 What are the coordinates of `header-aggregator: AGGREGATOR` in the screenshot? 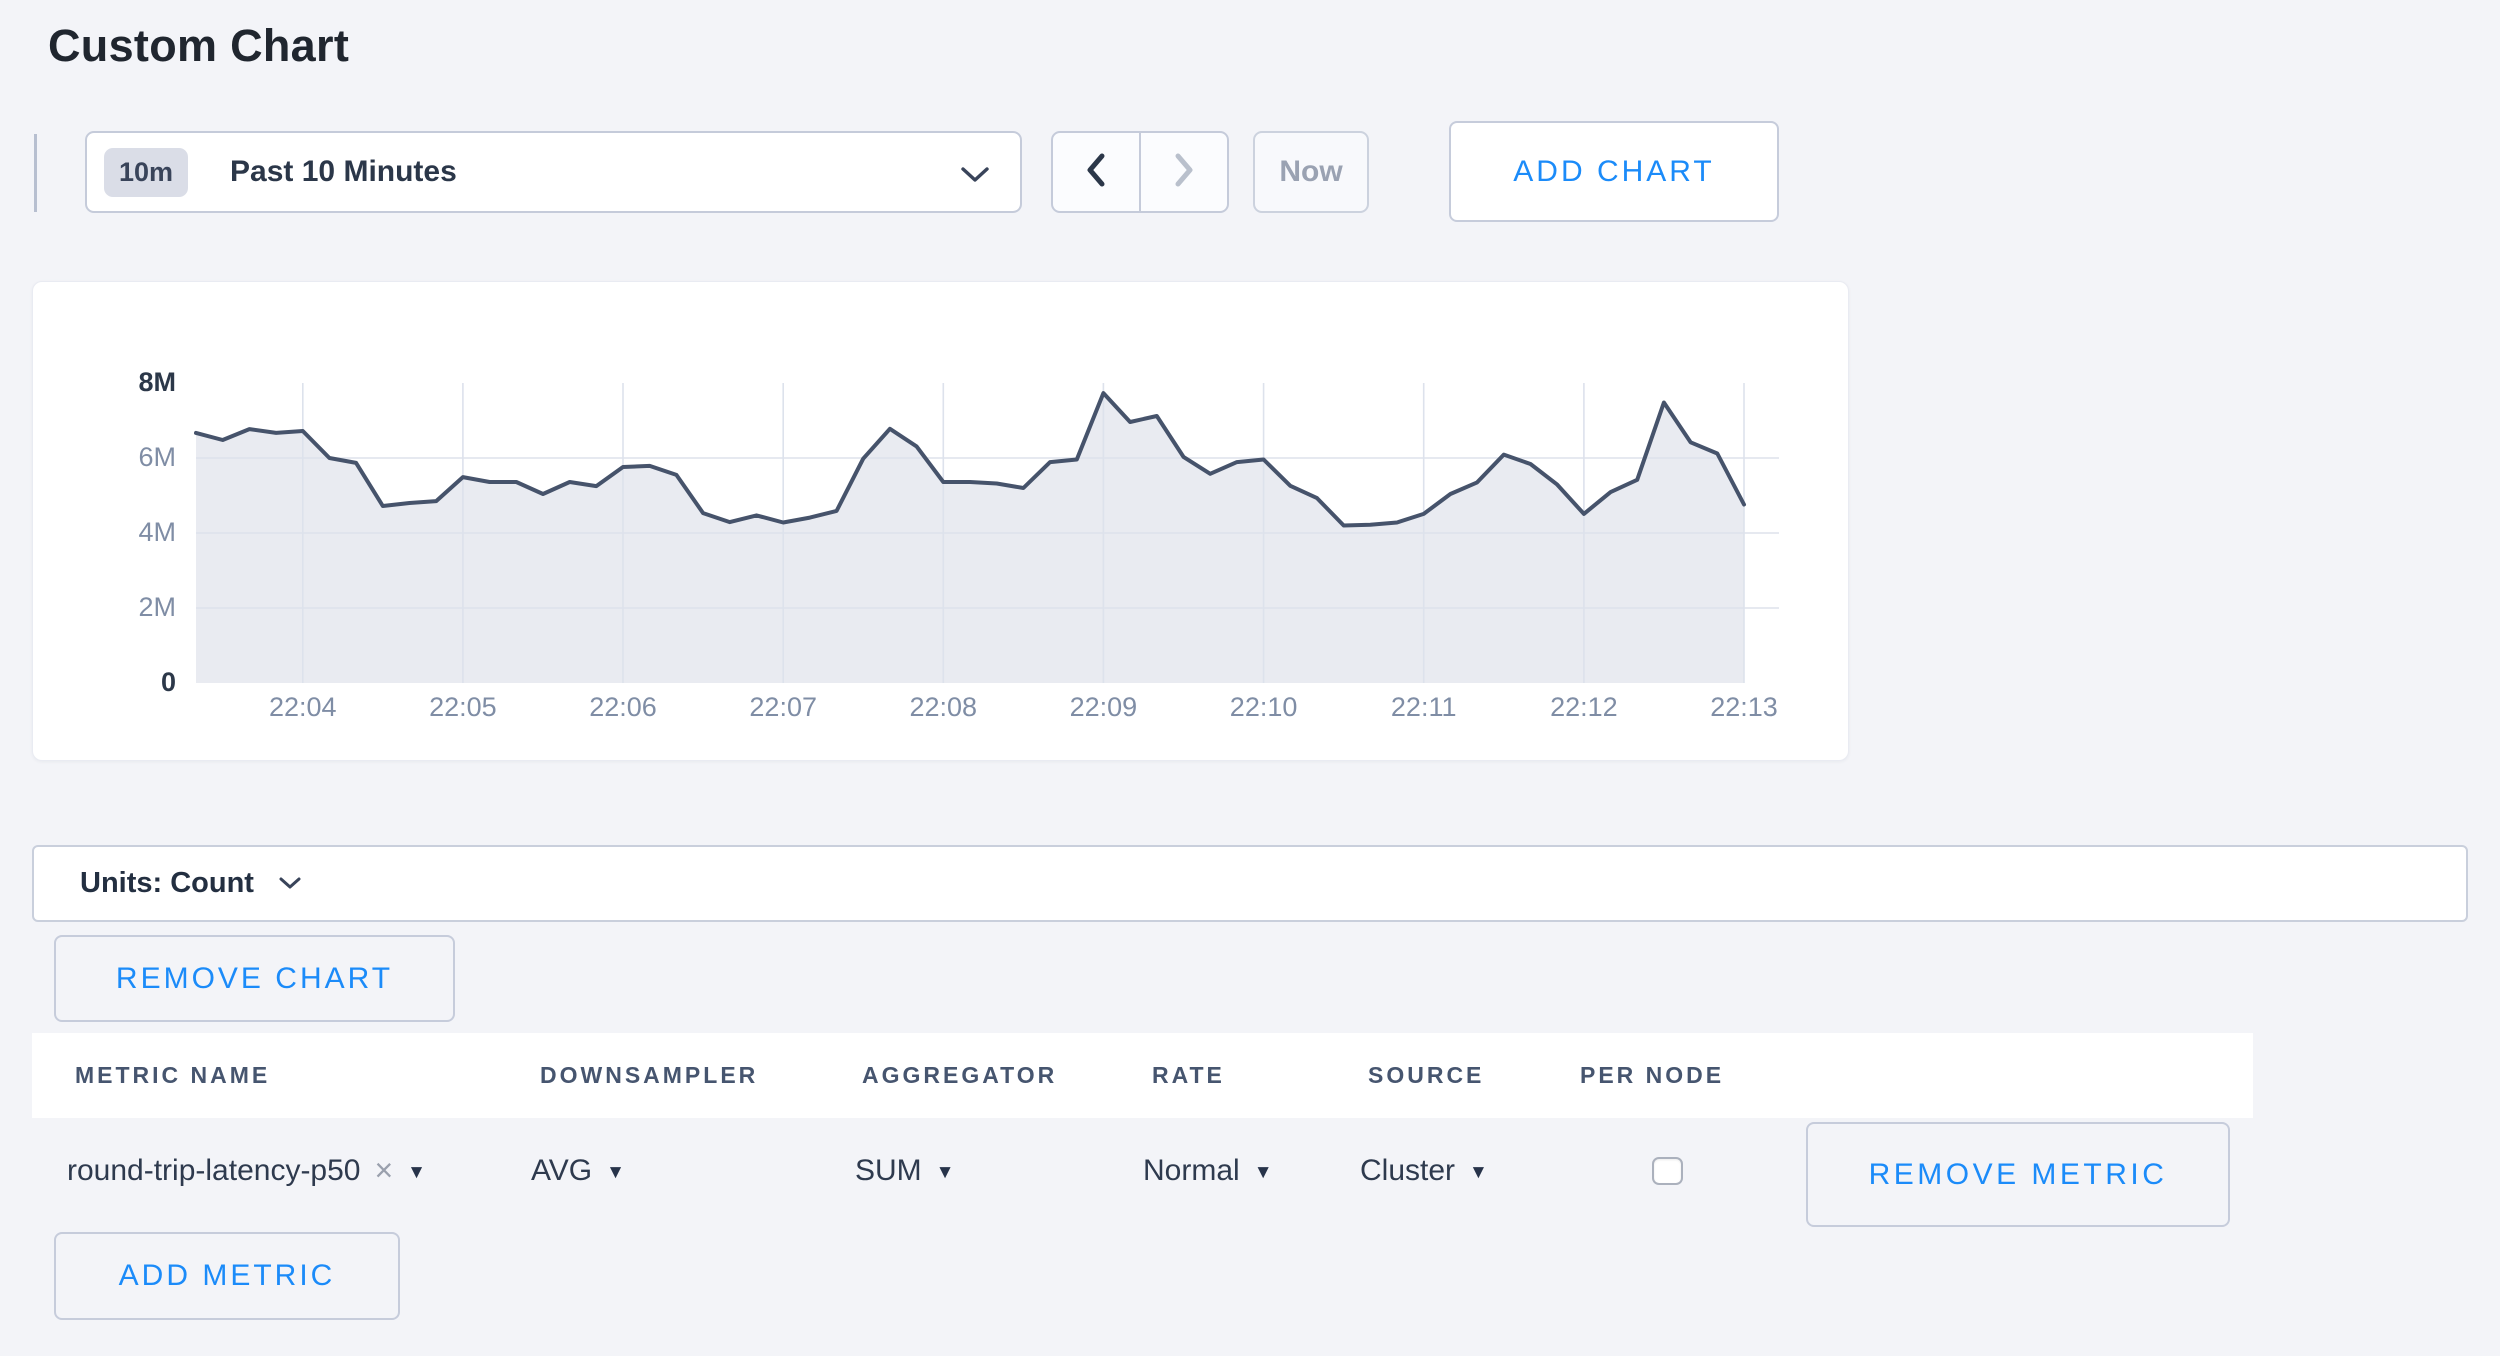 It's located at (960, 1075).